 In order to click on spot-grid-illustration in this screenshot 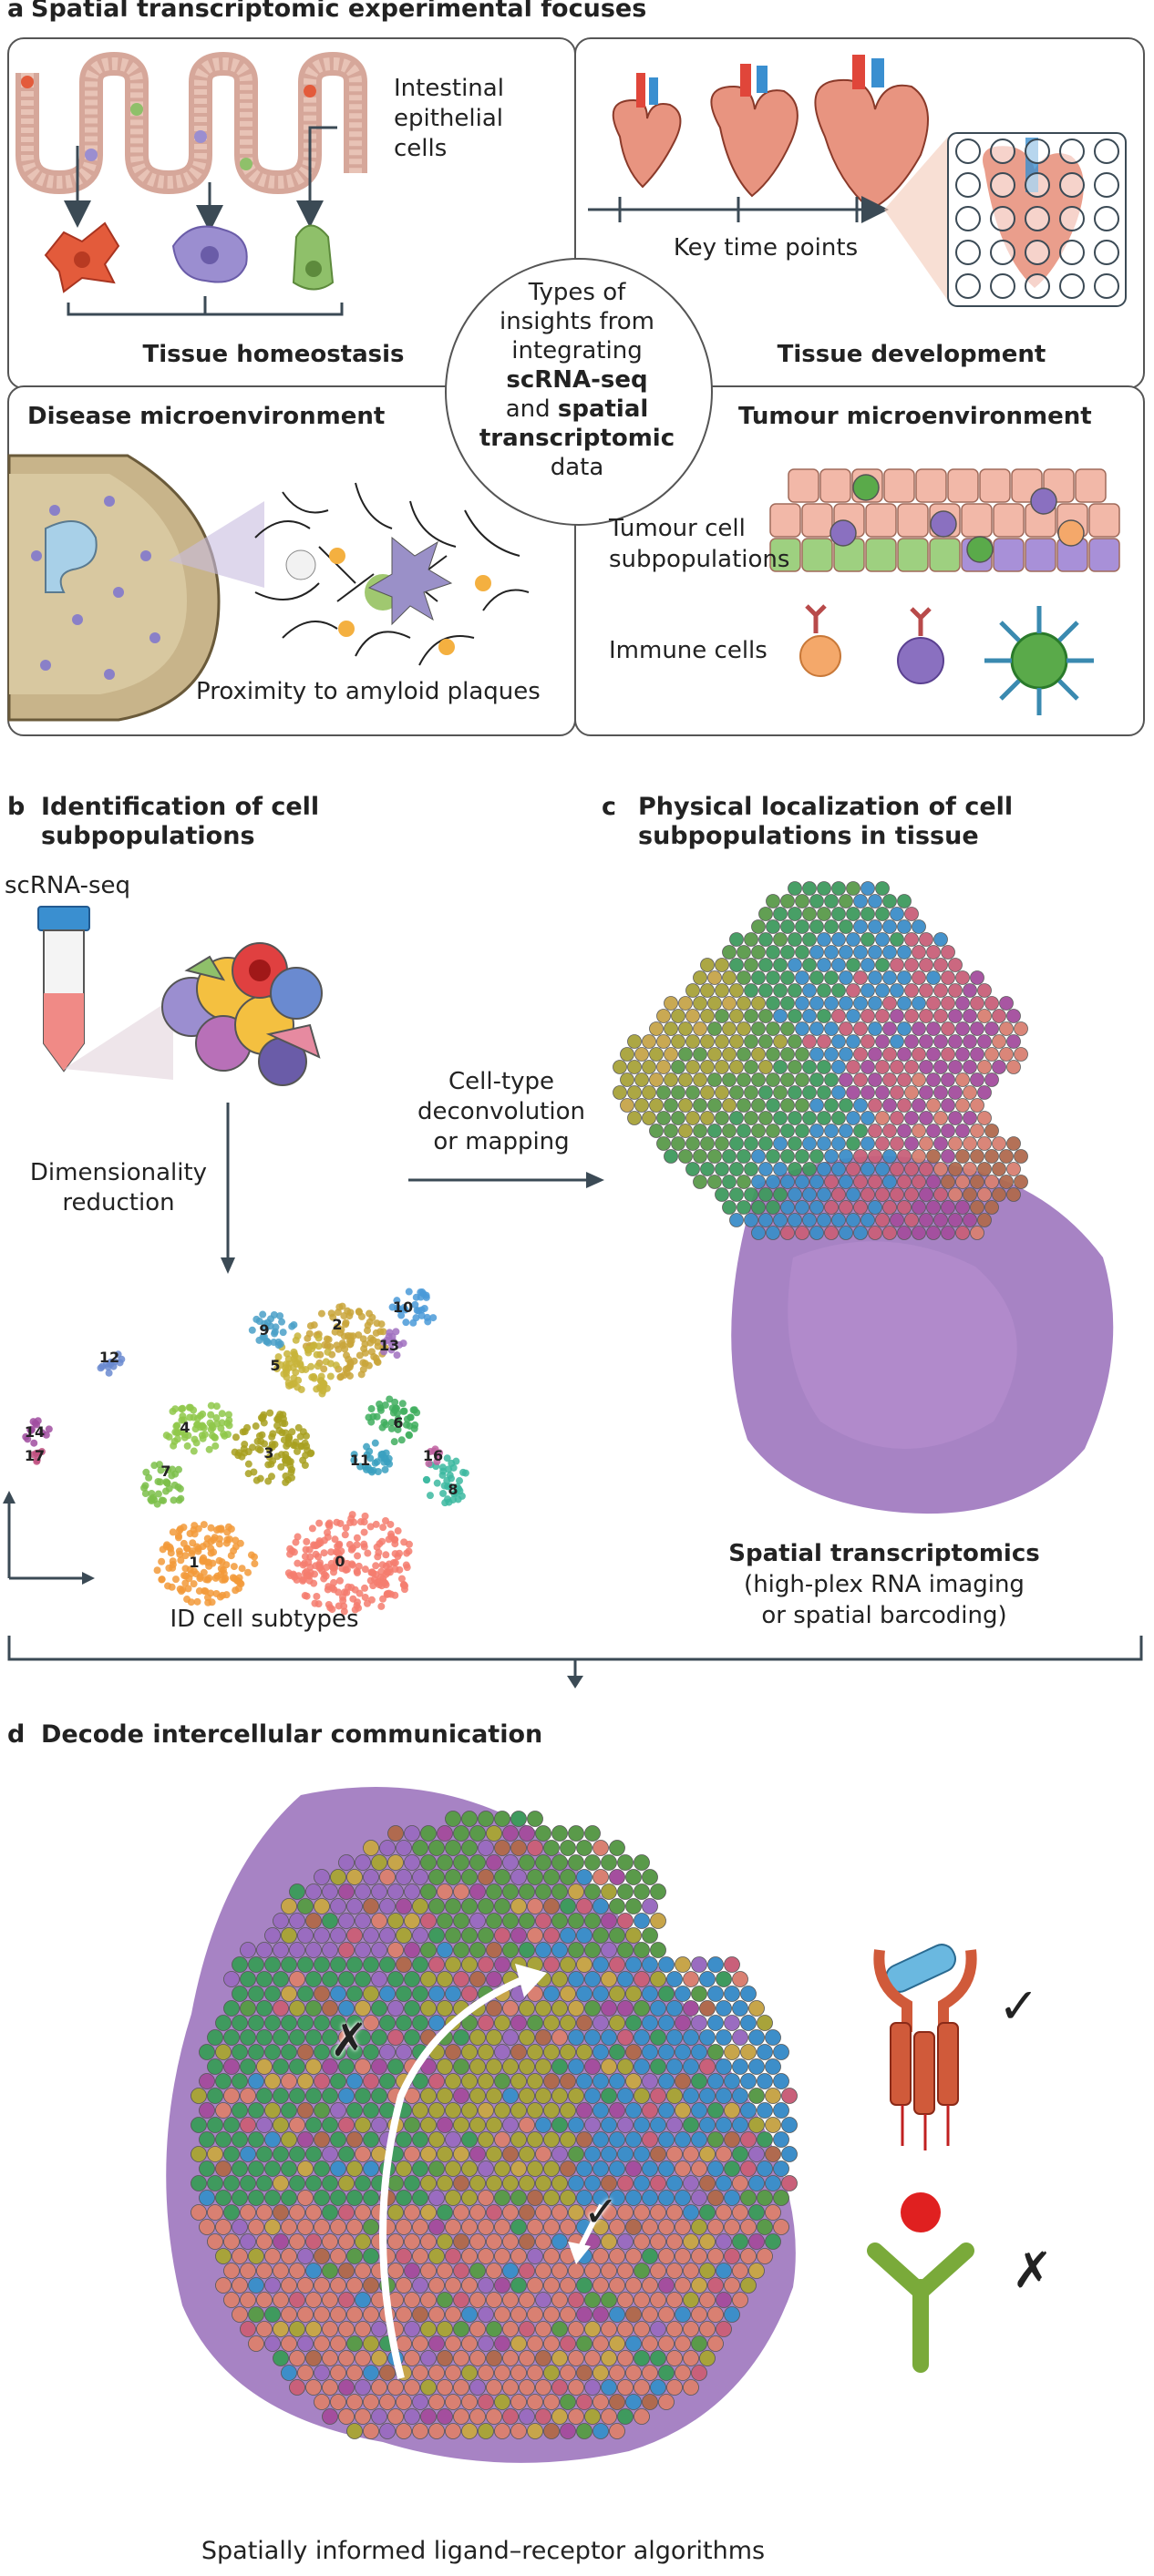, I will do `click(1037, 218)`.